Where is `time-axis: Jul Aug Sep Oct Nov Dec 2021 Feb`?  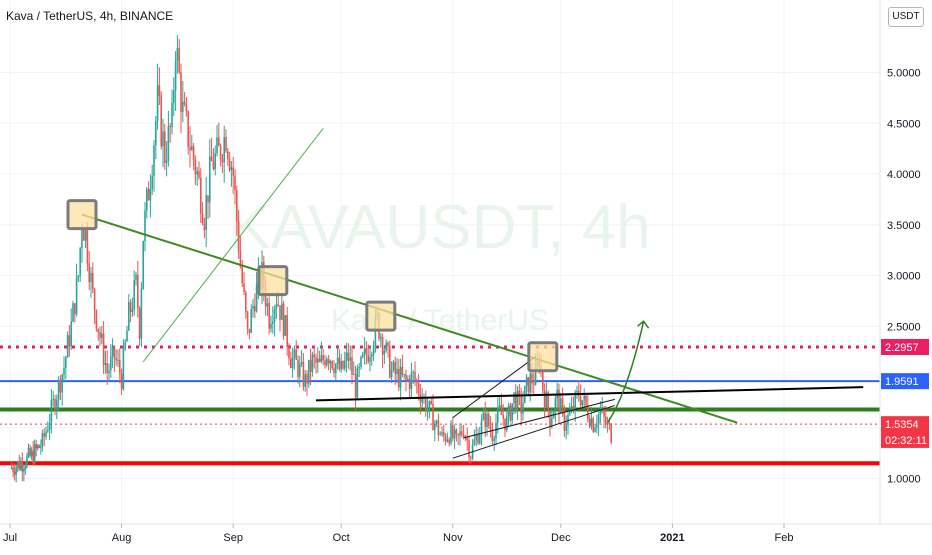 time-axis: Jul Aug Sep Oct Nov Dec 2021 Feb is located at coordinates (398, 534).